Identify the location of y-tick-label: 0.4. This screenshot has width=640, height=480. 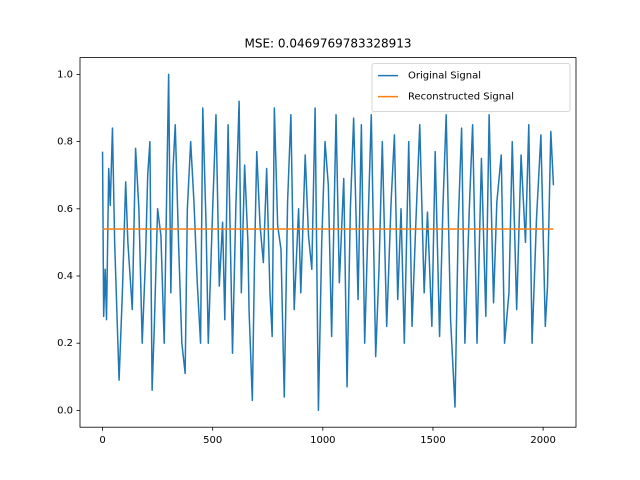
(65, 276).